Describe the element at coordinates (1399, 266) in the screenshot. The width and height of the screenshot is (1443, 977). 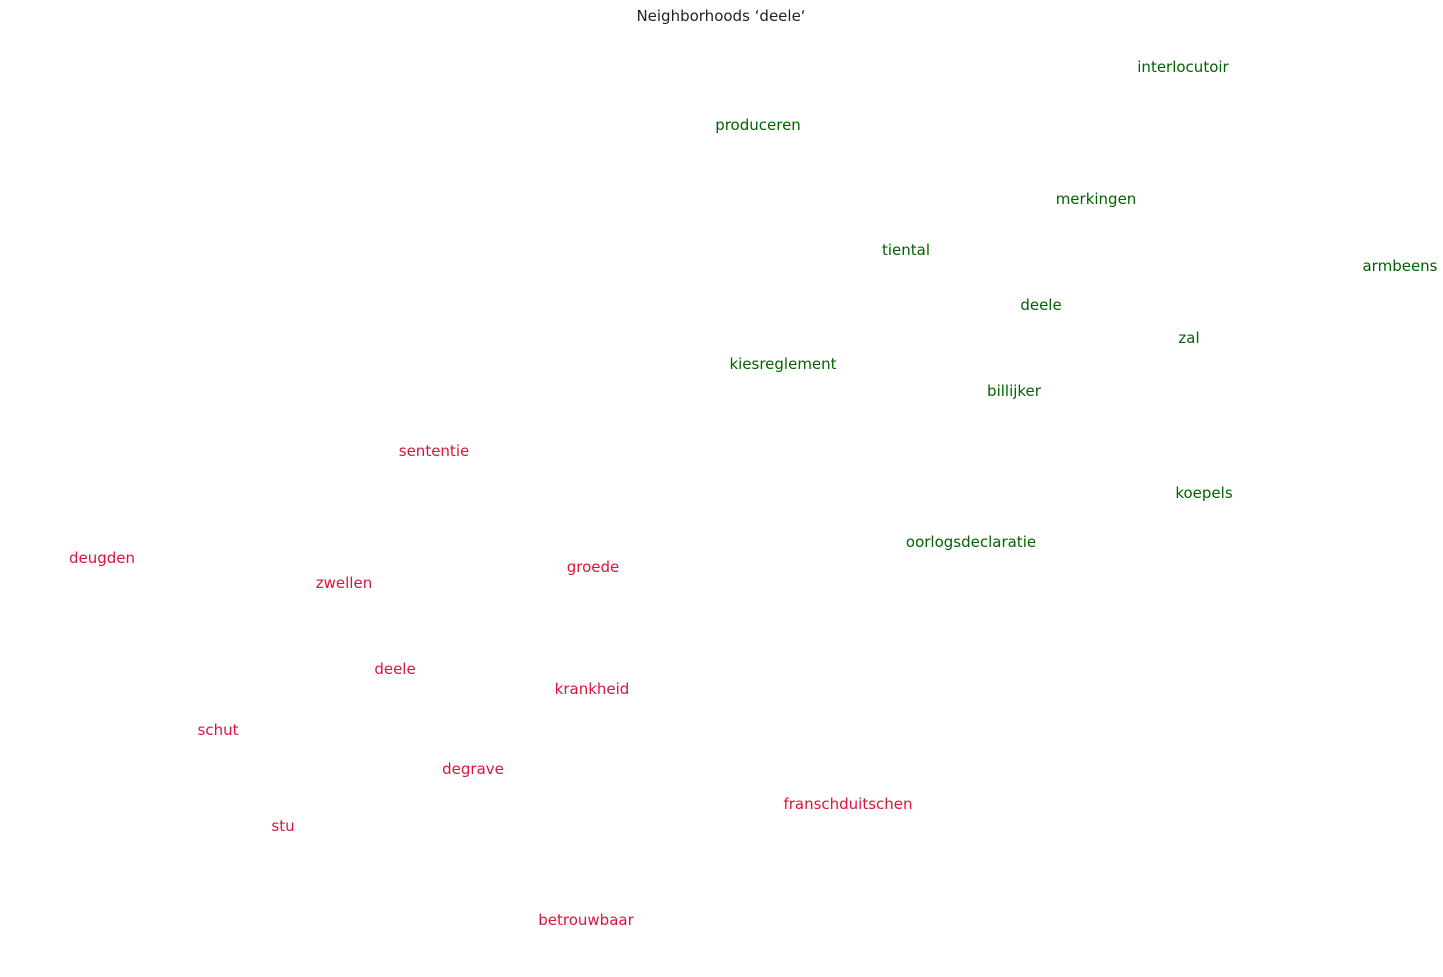
I see `word-label-armbeens: armbeens` at that location.